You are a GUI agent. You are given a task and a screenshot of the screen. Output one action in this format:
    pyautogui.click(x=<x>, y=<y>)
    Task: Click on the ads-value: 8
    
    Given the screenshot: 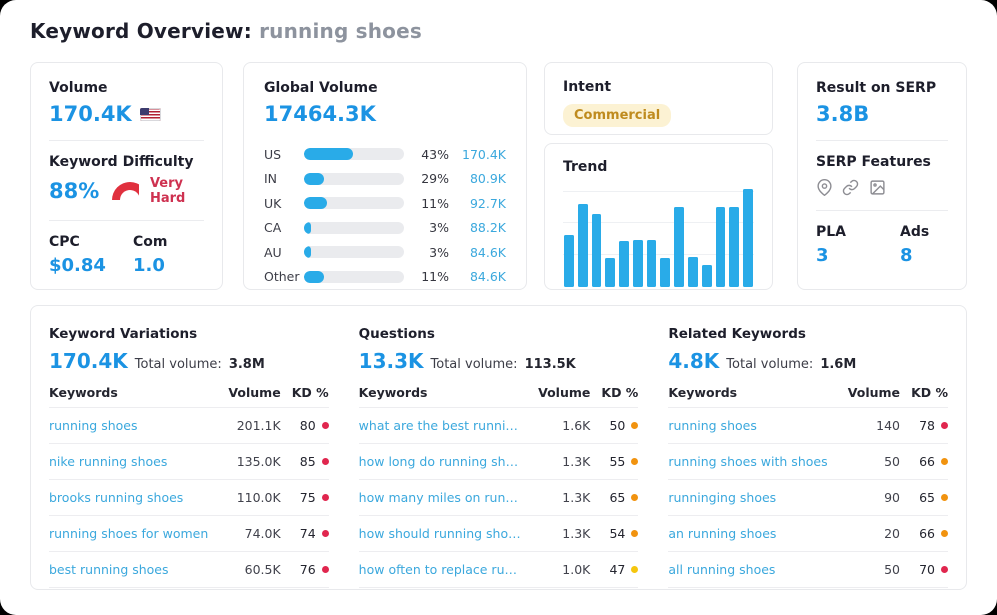 What is the action you would take?
    pyautogui.click(x=906, y=255)
    